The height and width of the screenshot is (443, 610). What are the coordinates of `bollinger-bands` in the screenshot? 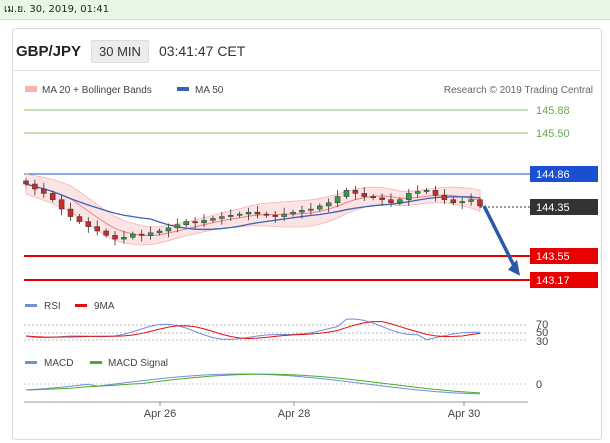 It's located at (253, 209).